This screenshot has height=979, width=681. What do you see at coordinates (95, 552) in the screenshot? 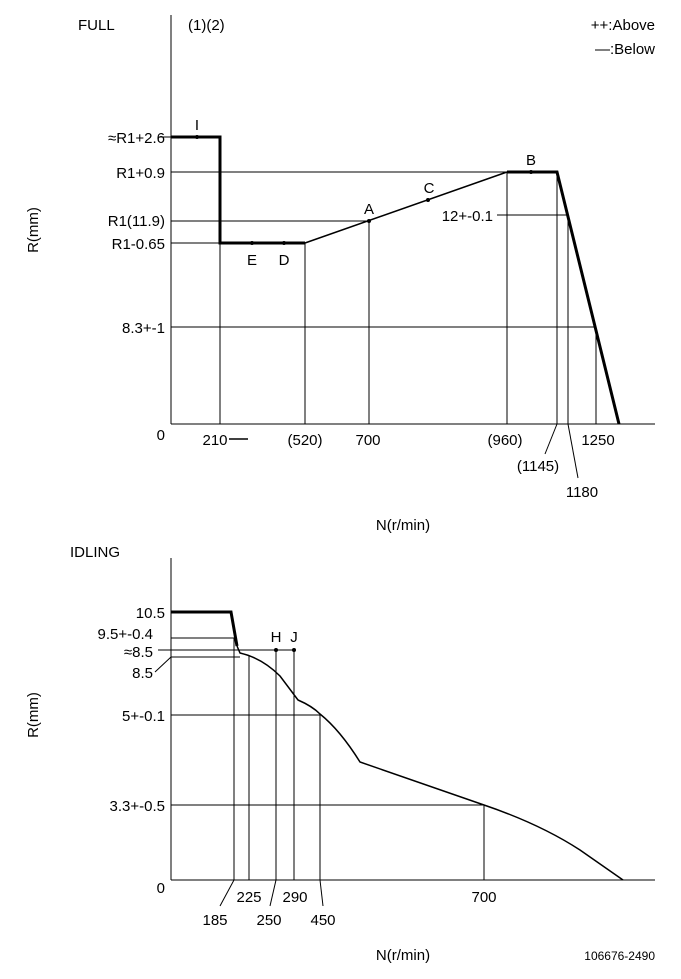
I see `title: IDLING` at bounding box center [95, 552].